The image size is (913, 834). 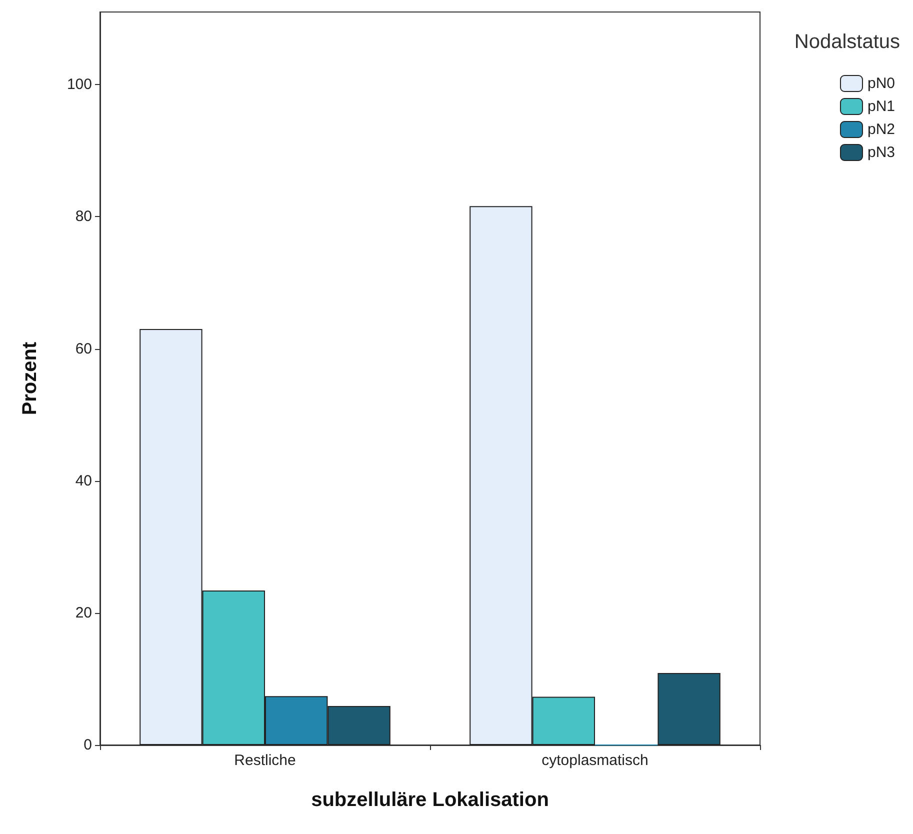 What do you see at coordinates (88, 745) in the screenshot?
I see `y-tick-label: 0` at bounding box center [88, 745].